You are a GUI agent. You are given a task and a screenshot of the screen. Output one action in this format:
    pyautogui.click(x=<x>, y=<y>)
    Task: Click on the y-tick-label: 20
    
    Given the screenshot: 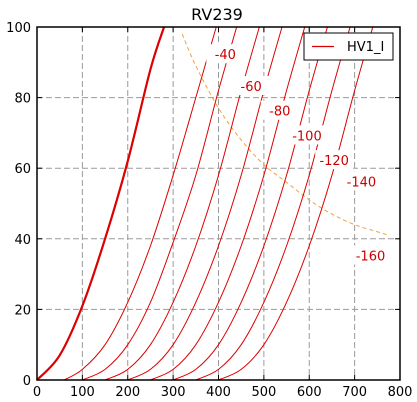 What is the action you would take?
    pyautogui.click(x=22, y=310)
    